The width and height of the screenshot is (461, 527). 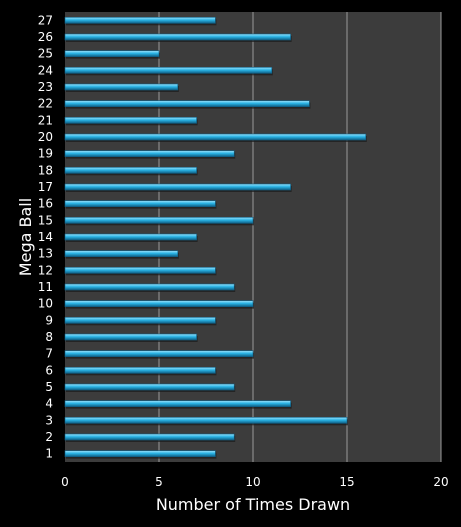 What do you see at coordinates (49, 320) in the screenshot?
I see `y-tick-label: 9` at bounding box center [49, 320].